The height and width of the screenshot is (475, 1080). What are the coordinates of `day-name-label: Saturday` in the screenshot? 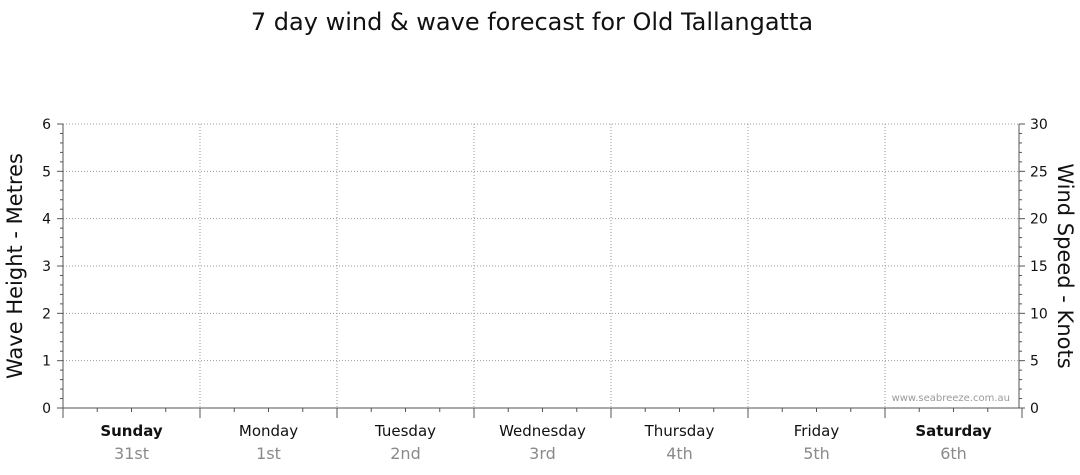 It's located at (953, 431).